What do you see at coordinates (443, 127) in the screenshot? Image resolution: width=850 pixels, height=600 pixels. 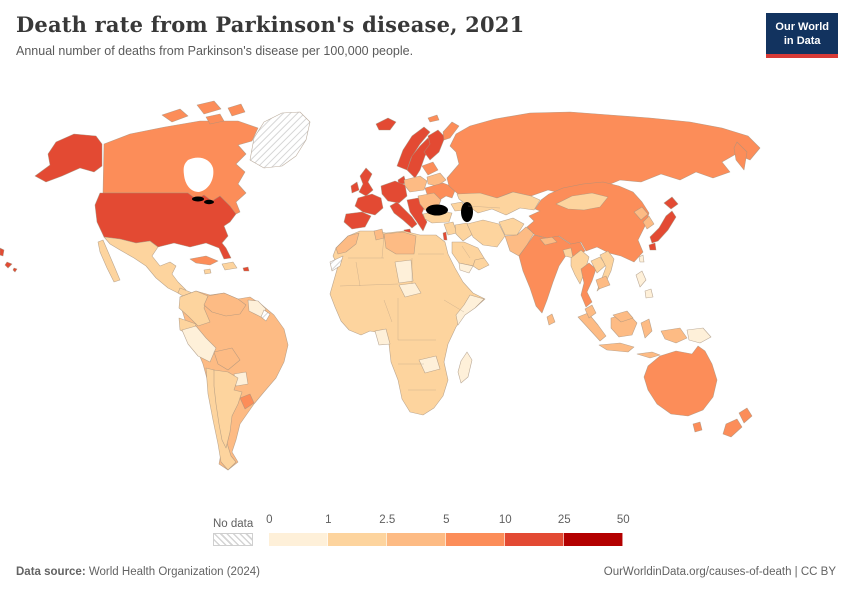 I see `country-russia-novaya-zemlya` at bounding box center [443, 127].